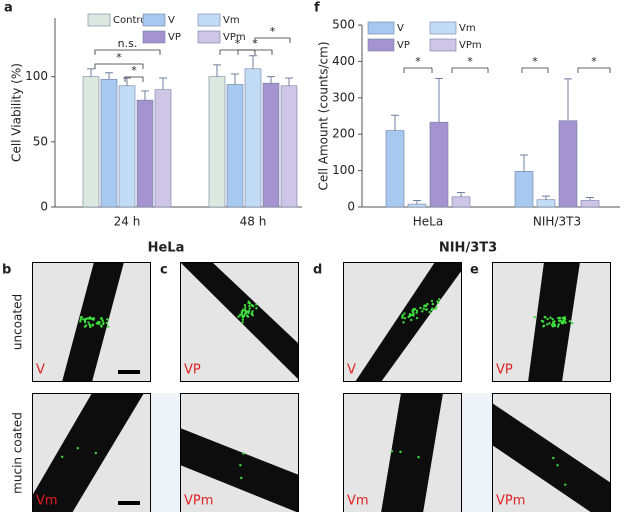  What do you see at coordinates (40, 370) in the screenshot?
I see `tile-label: V` at bounding box center [40, 370].